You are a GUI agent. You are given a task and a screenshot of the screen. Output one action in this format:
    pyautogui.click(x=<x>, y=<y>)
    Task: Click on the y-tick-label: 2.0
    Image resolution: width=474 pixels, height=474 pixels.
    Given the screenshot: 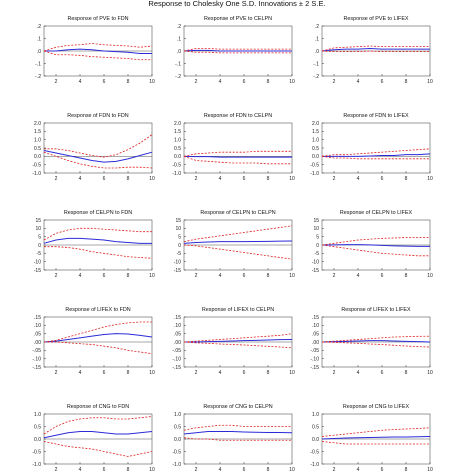 What is the action you would take?
    pyautogui.click(x=315, y=124)
    